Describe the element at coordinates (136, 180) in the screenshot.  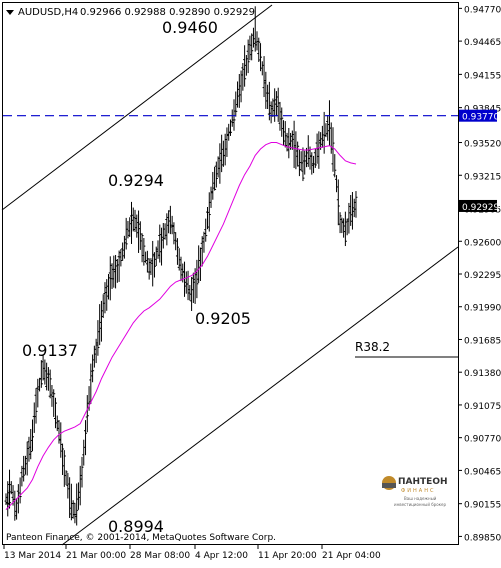
I see `annotation-swing: 0.9294` at that location.